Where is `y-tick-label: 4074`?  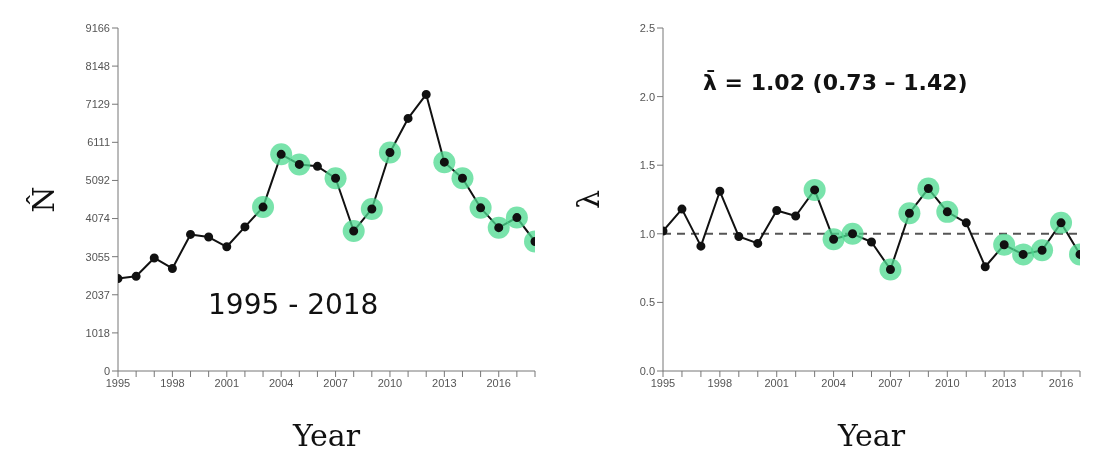 y-tick-label: 4074 is located at coordinates (97, 218).